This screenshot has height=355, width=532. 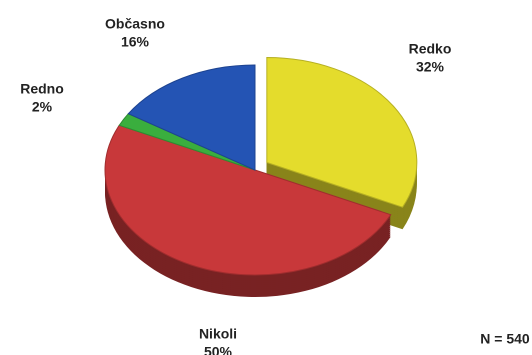 I want to click on slice-label: Občasno, so click(x=135, y=24).